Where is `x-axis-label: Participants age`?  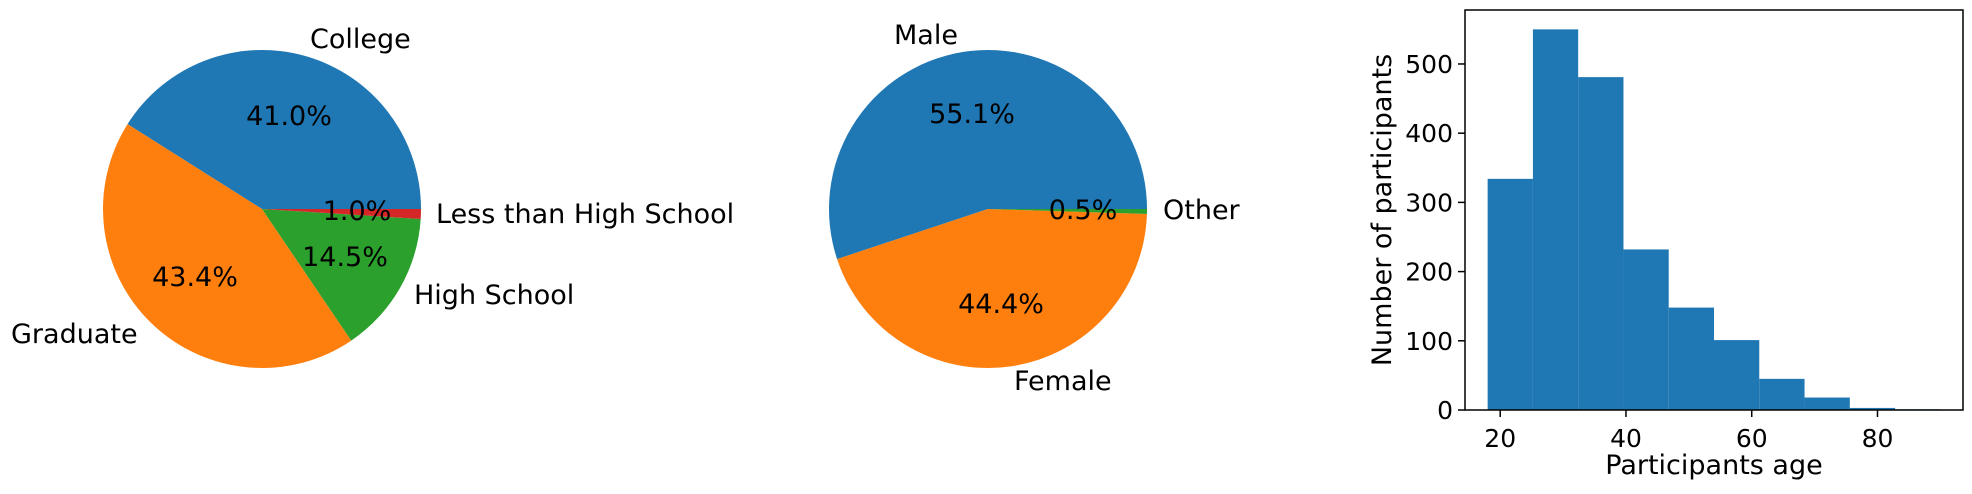 x-axis-label: Participants age is located at coordinates (1713, 465).